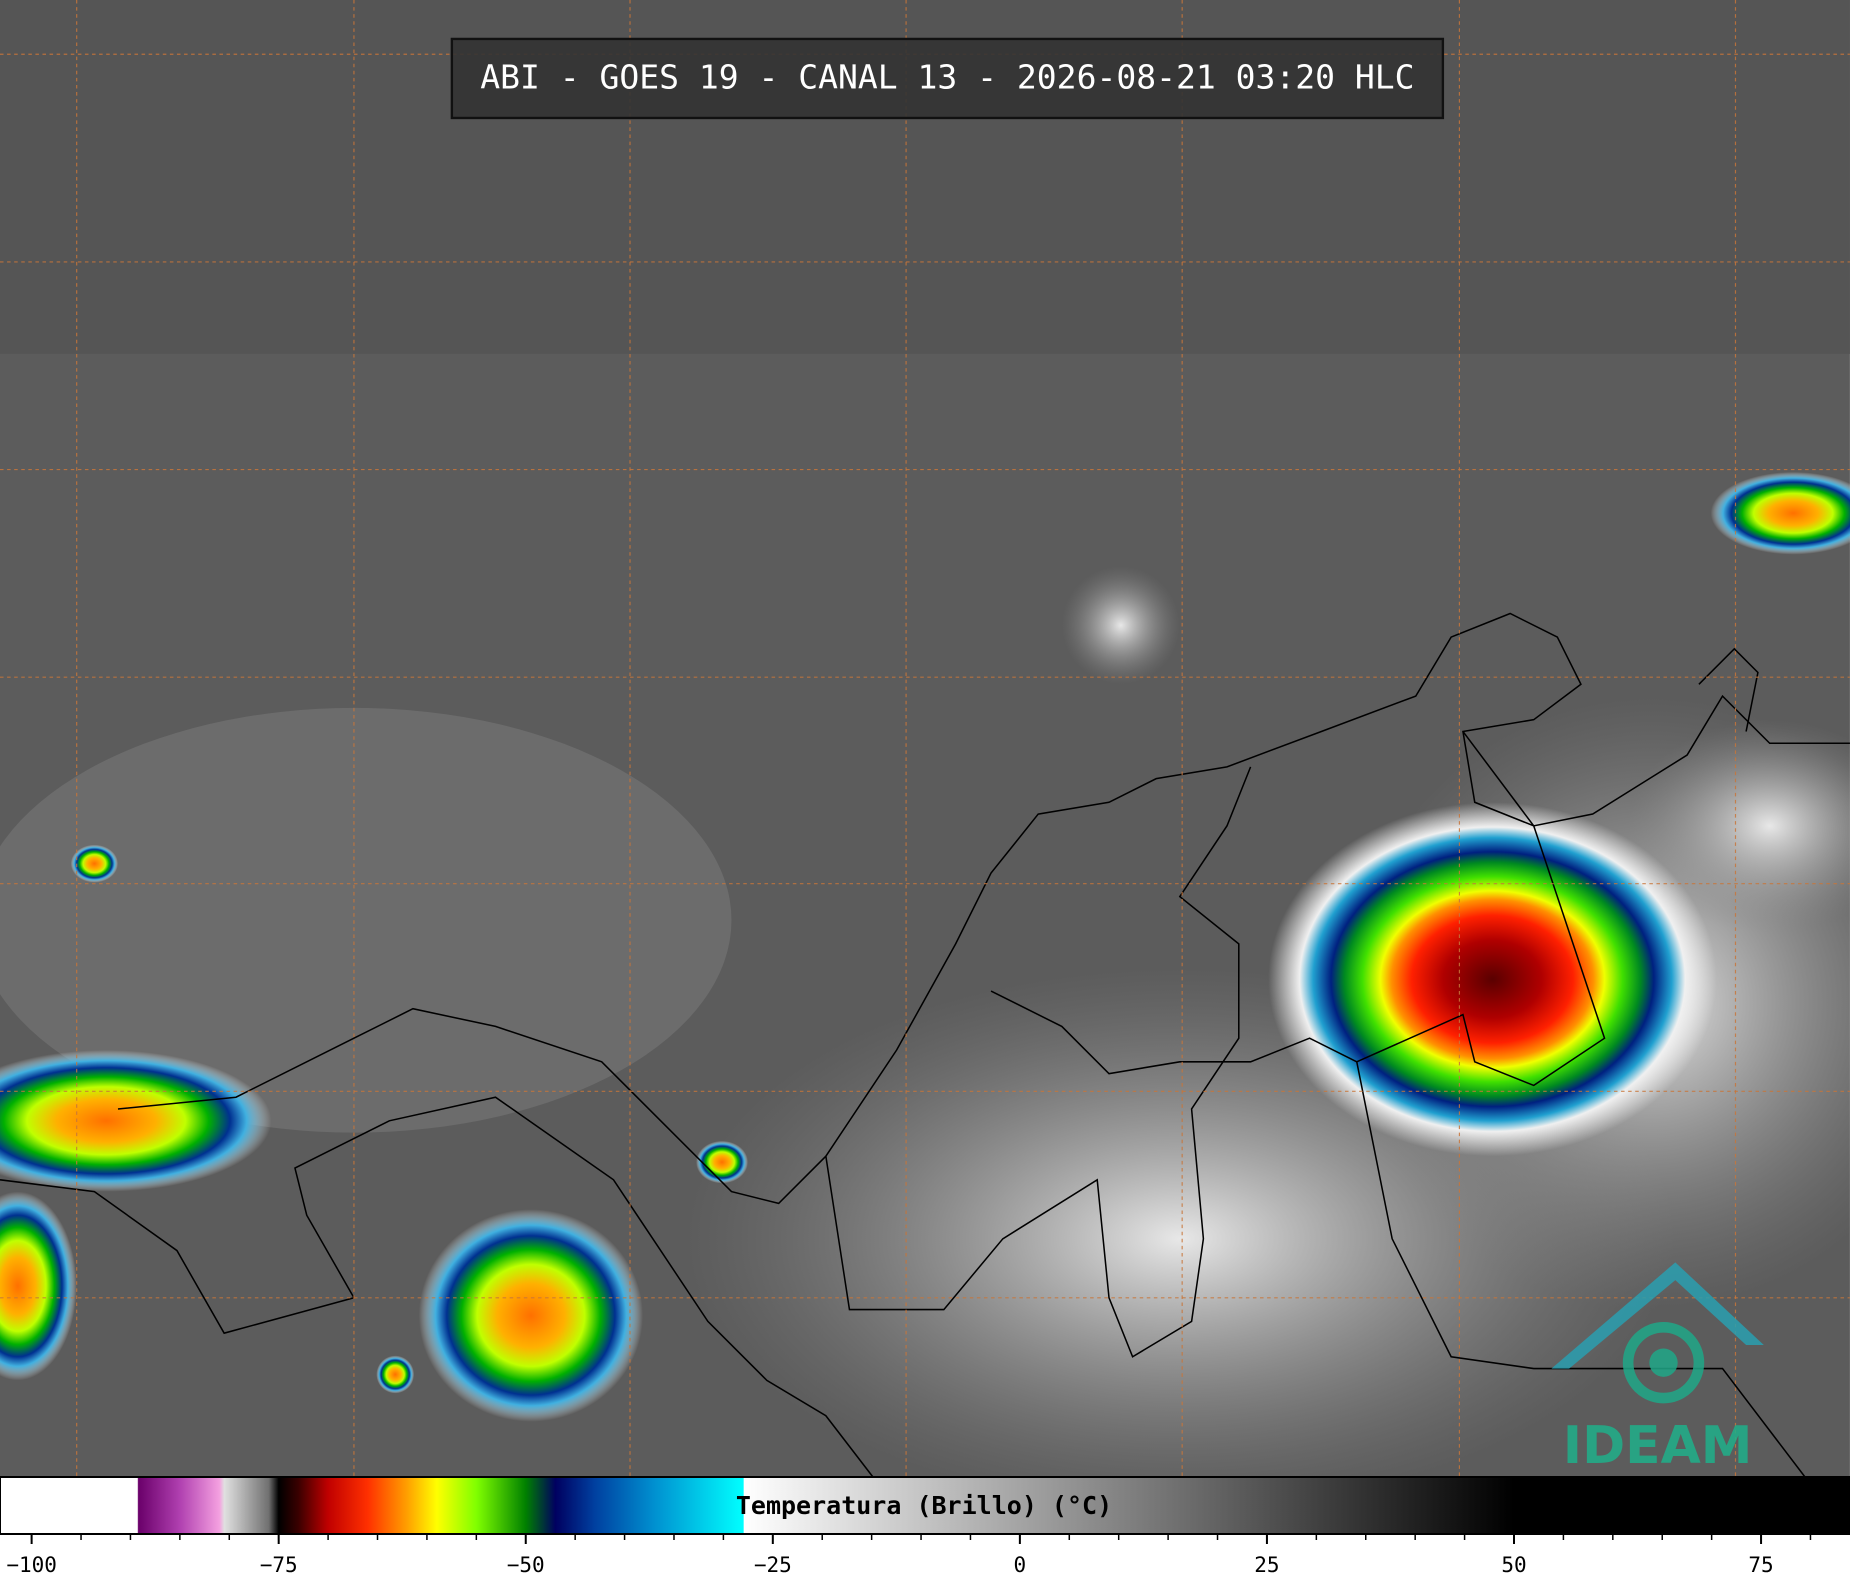  What do you see at coordinates (1657, 1315) in the screenshot?
I see `logo-mountain` at bounding box center [1657, 1315].